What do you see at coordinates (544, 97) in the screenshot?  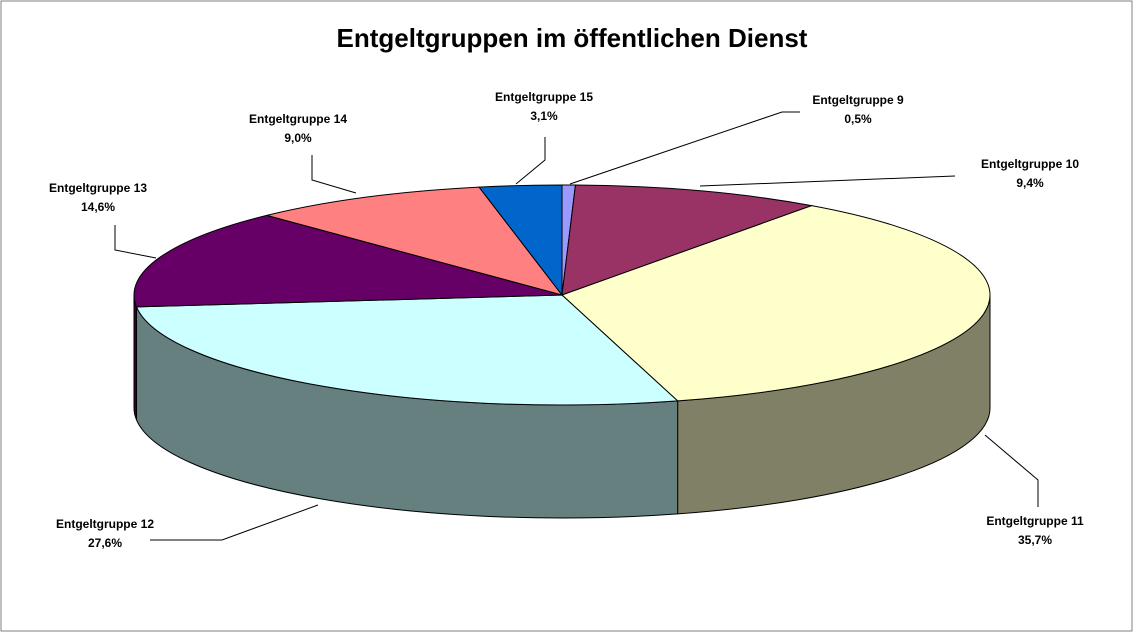 I see `slice-label: Entgeltgruppe 15` at bounding box center [544, 97].